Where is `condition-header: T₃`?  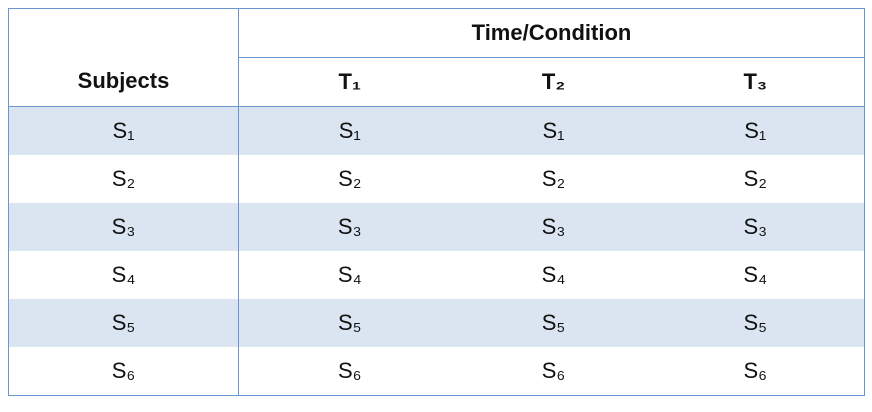 condition-header: T₃ is located at coordinates (756, 82).